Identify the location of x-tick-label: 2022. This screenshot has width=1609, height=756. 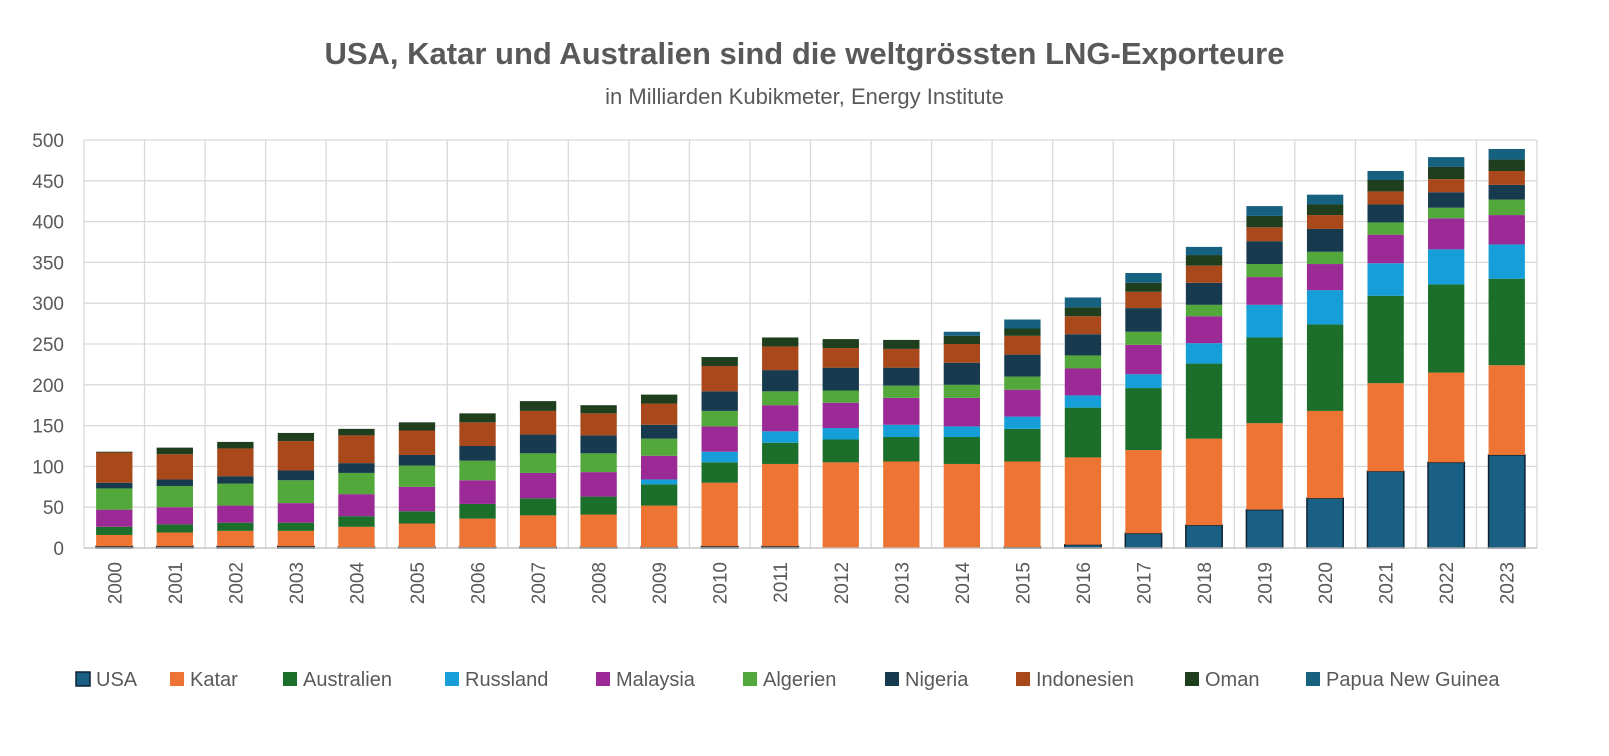
(1447, 583).